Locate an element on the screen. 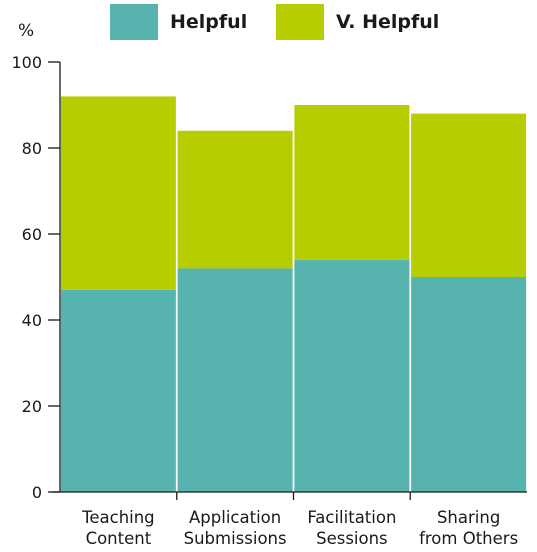 The width and height of the screenshot is (537, 552). y-tick-label-0: 0 is located at coordinates (37, 492).